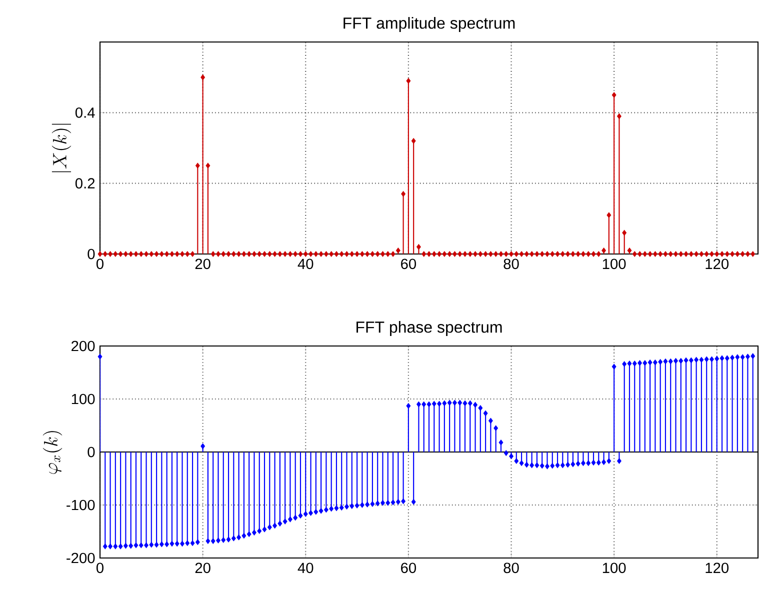 The image size is (760, 589). Describe the element at coordinates (80, 505) in the screenshot. I see `y-tick-label: -100` at that location.